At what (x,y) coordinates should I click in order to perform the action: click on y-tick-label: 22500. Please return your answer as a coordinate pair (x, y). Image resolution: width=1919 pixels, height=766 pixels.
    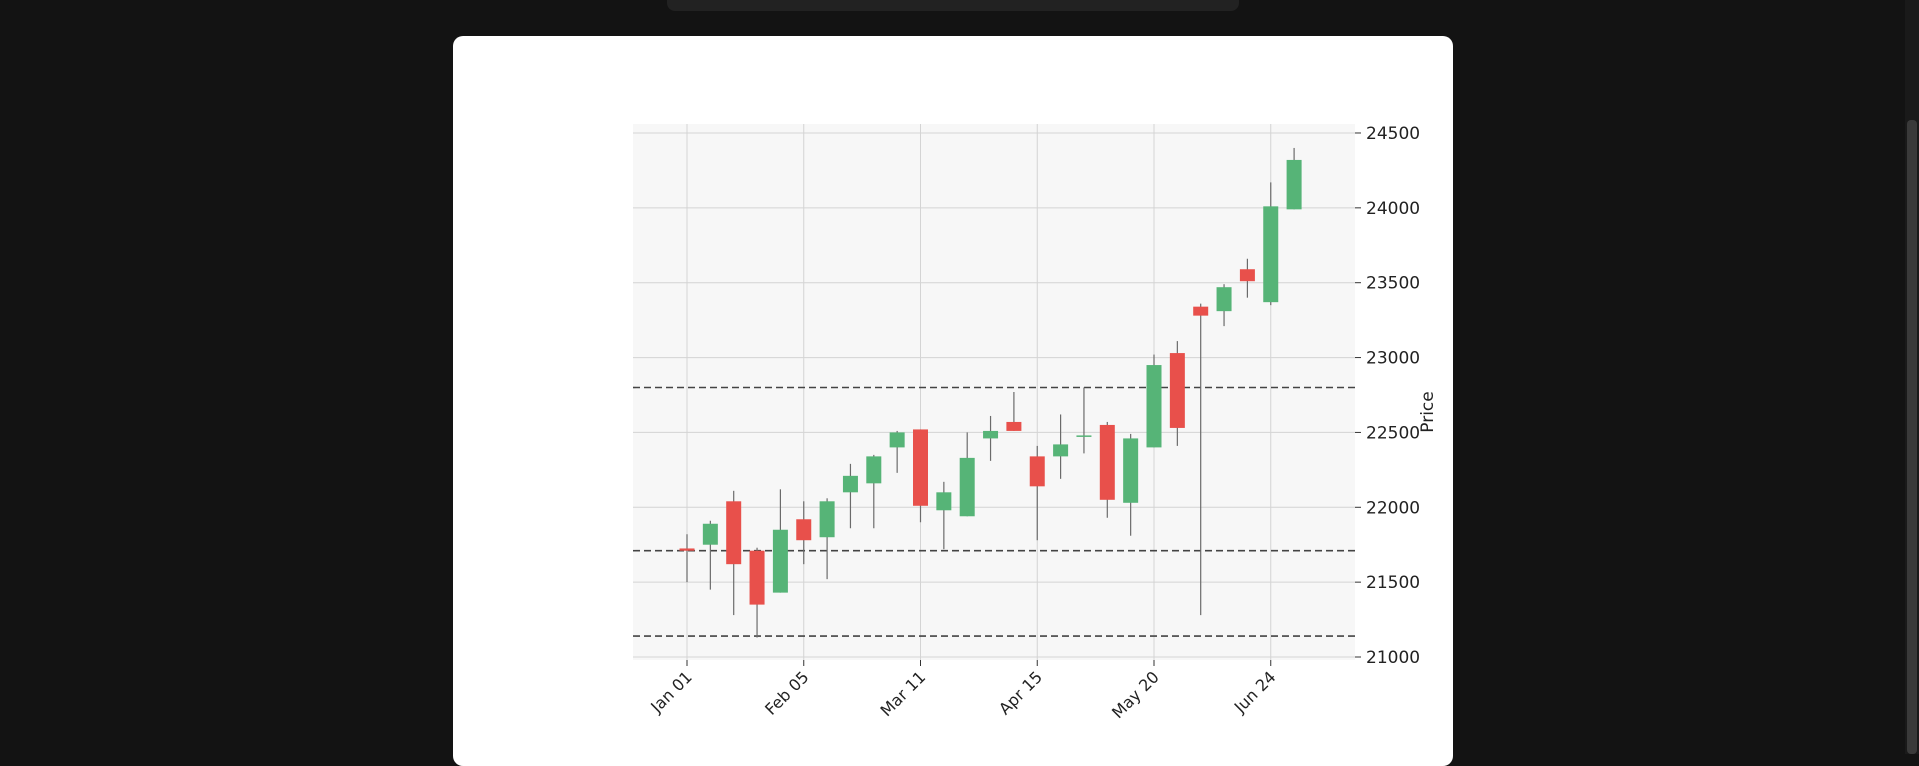
    Looking at the image, I should click on (1393, 433).